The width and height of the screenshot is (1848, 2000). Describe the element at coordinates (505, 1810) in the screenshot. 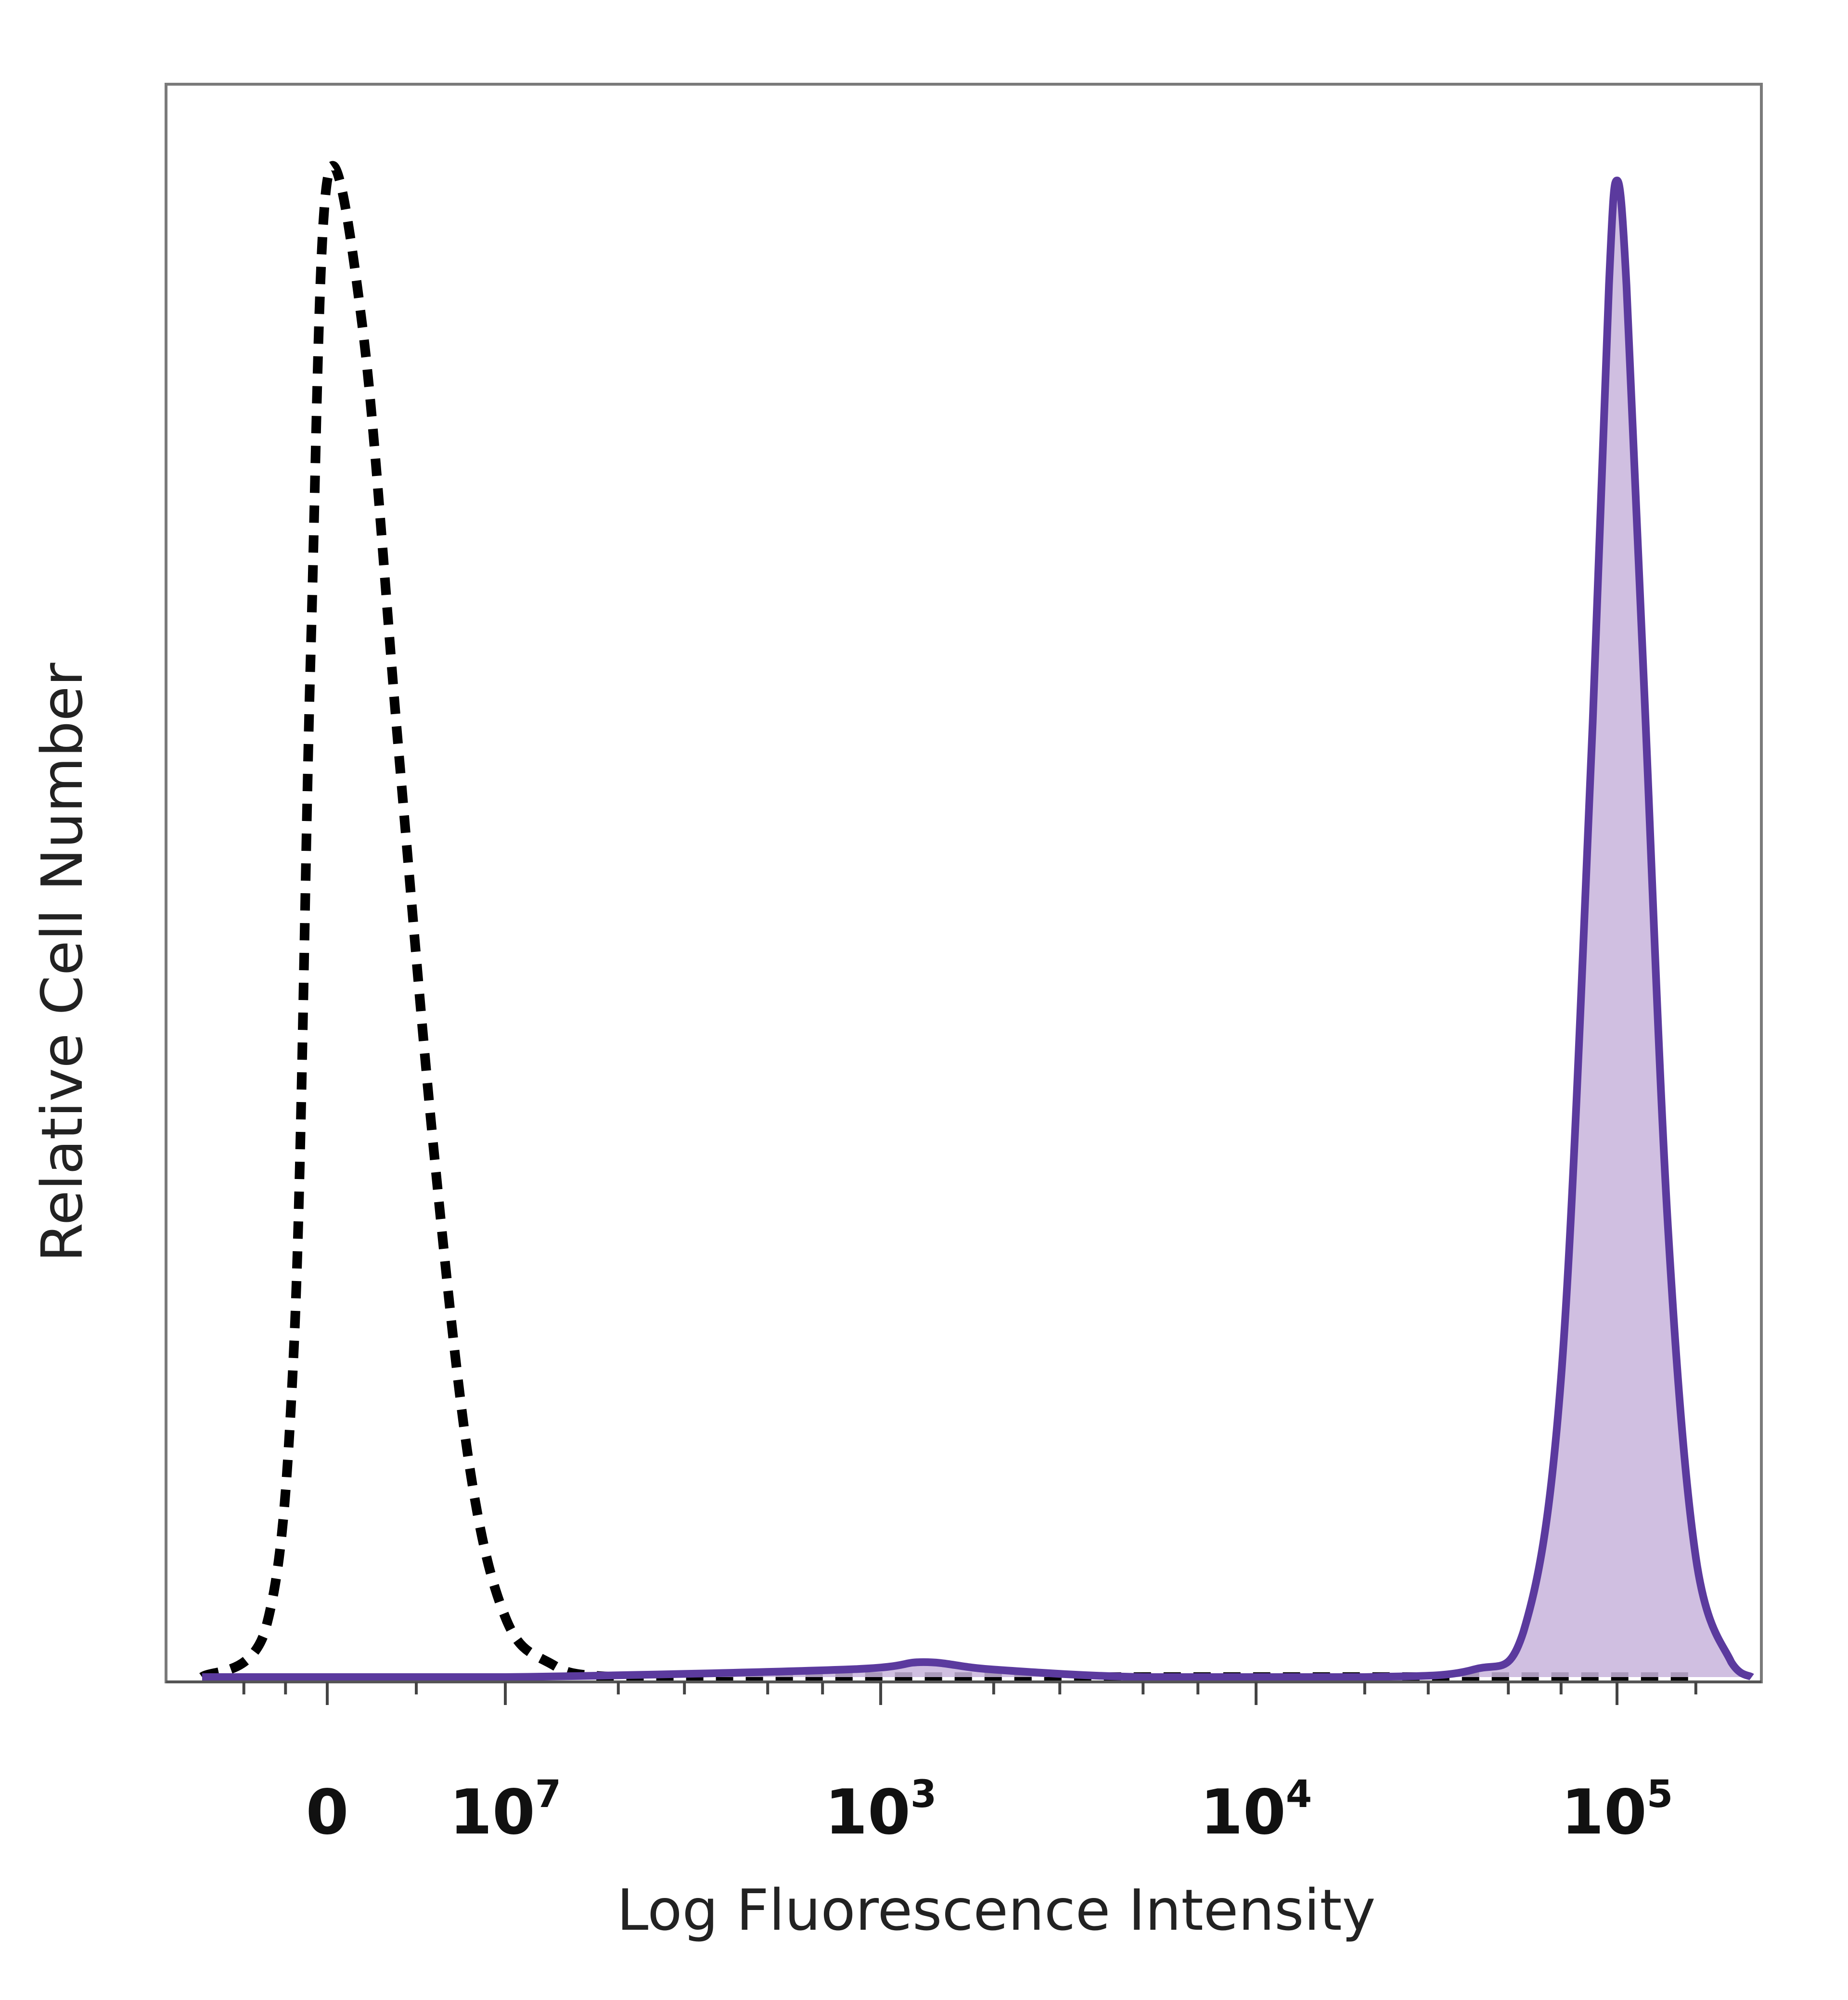

I see `x-tick-label: 107` at that location.